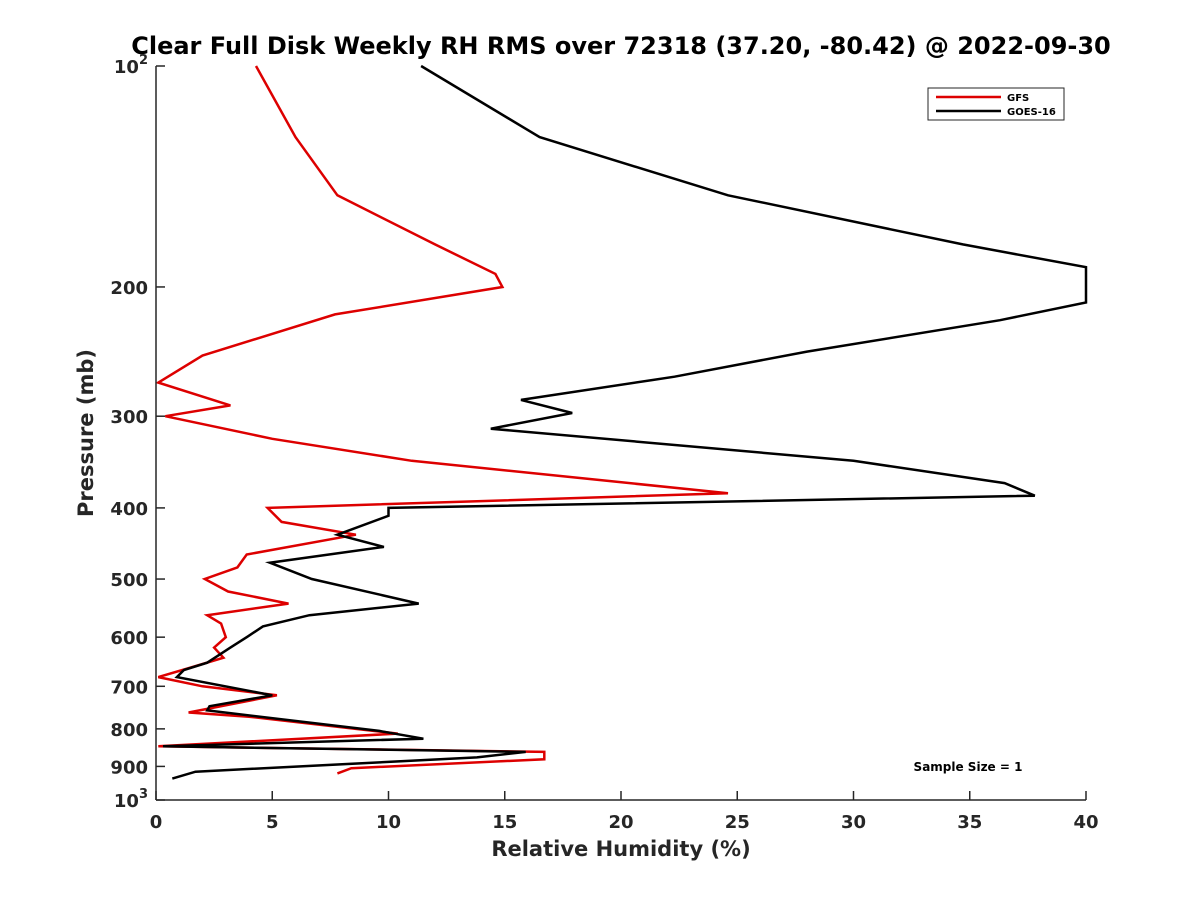 This screenshot has width=1200, height=900. Describe the element at coordinates (129, 288) in the screenshot. I see `y-tick-label: 200` at that location.